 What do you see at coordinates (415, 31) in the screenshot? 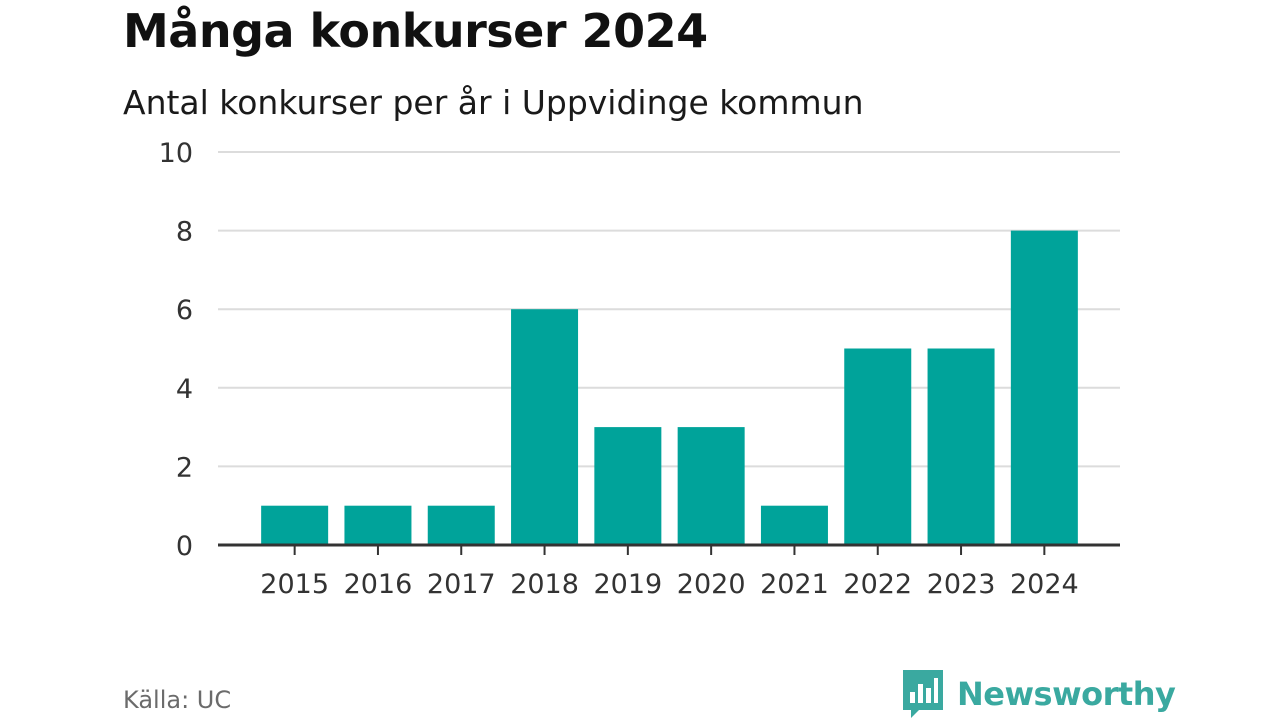
I see `chart-title: Många konkurser 2024` at bounding box center [415, 31].